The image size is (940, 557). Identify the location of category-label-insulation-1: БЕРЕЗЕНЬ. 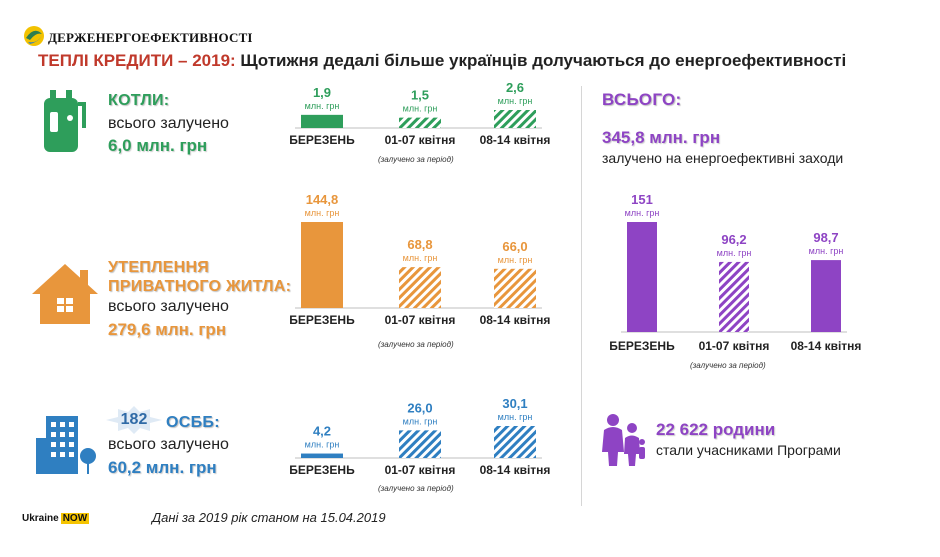
(322, 320).